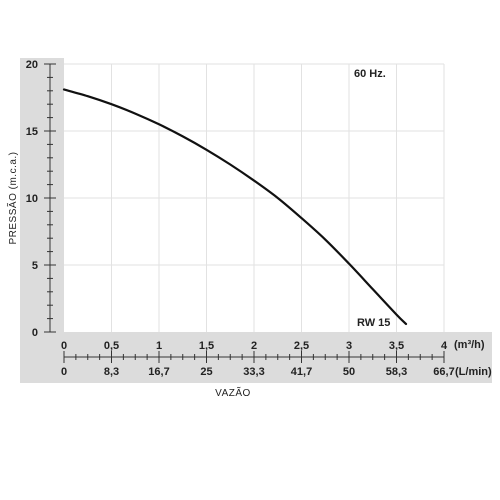  What do you see at coordinates (12, 197) in the screenshot?
I see `y-axis-title: PRESSÃO (m.c.a.)` at bounding box center [12, 197].